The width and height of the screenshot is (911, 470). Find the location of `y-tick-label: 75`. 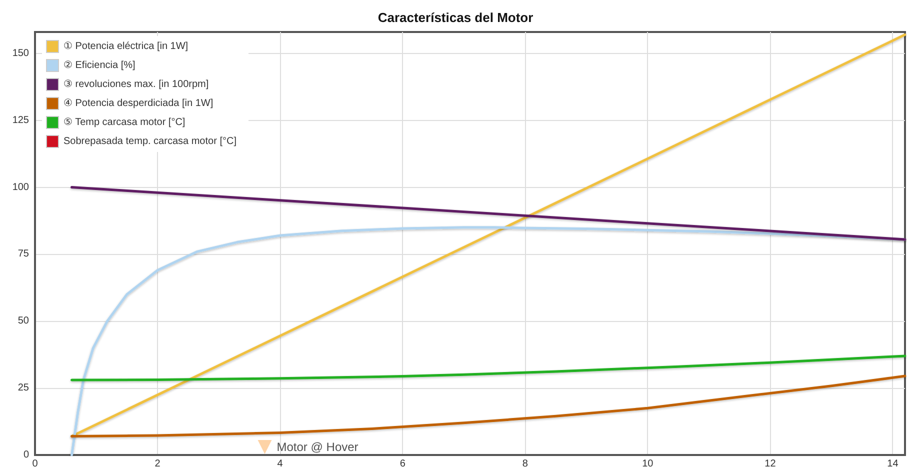

y-tick-label: 75 is located at coordinates (24, 254).